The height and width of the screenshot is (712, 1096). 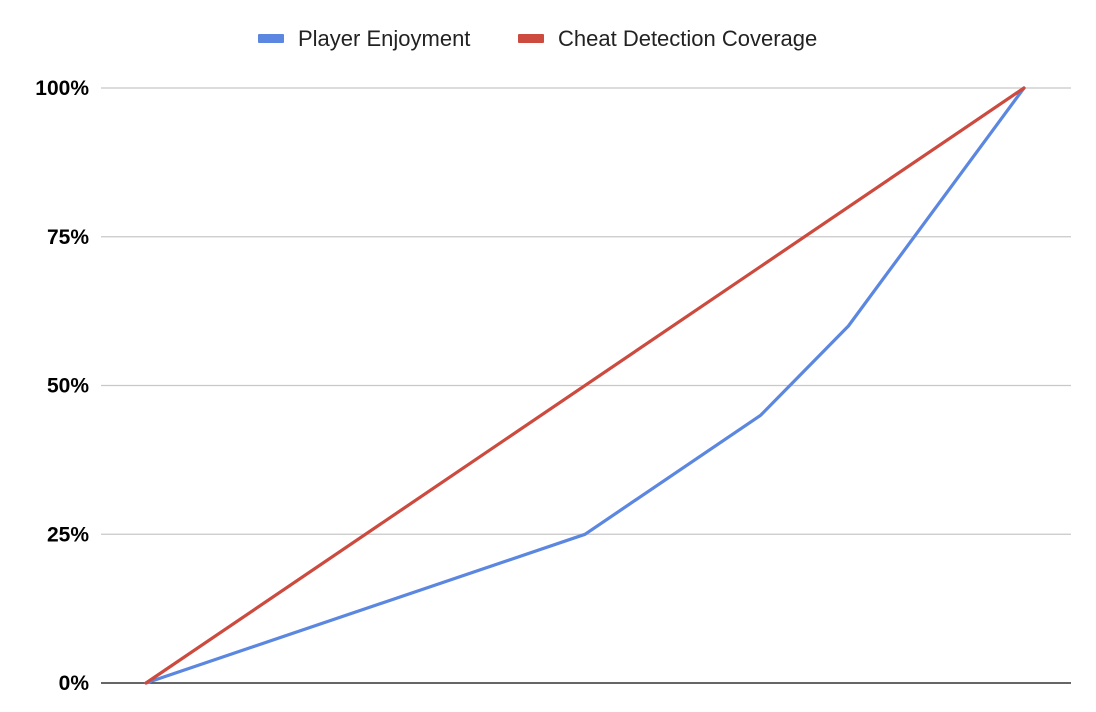 What do you see at coordinates (68, 534) in the screenshot?
I see `y-tick-label: 25%` at bounding box center [68, 534].